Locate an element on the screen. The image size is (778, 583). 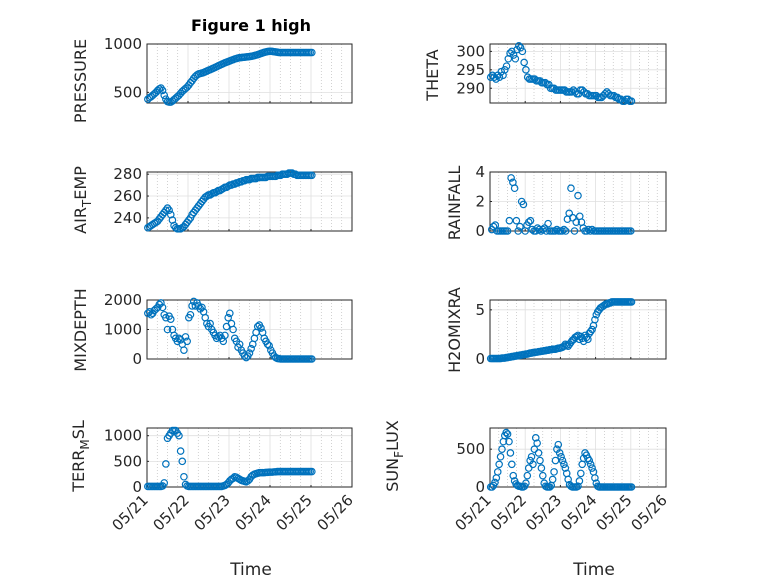
x-tick-label: 05/24 is located at coordinates (578, 512).